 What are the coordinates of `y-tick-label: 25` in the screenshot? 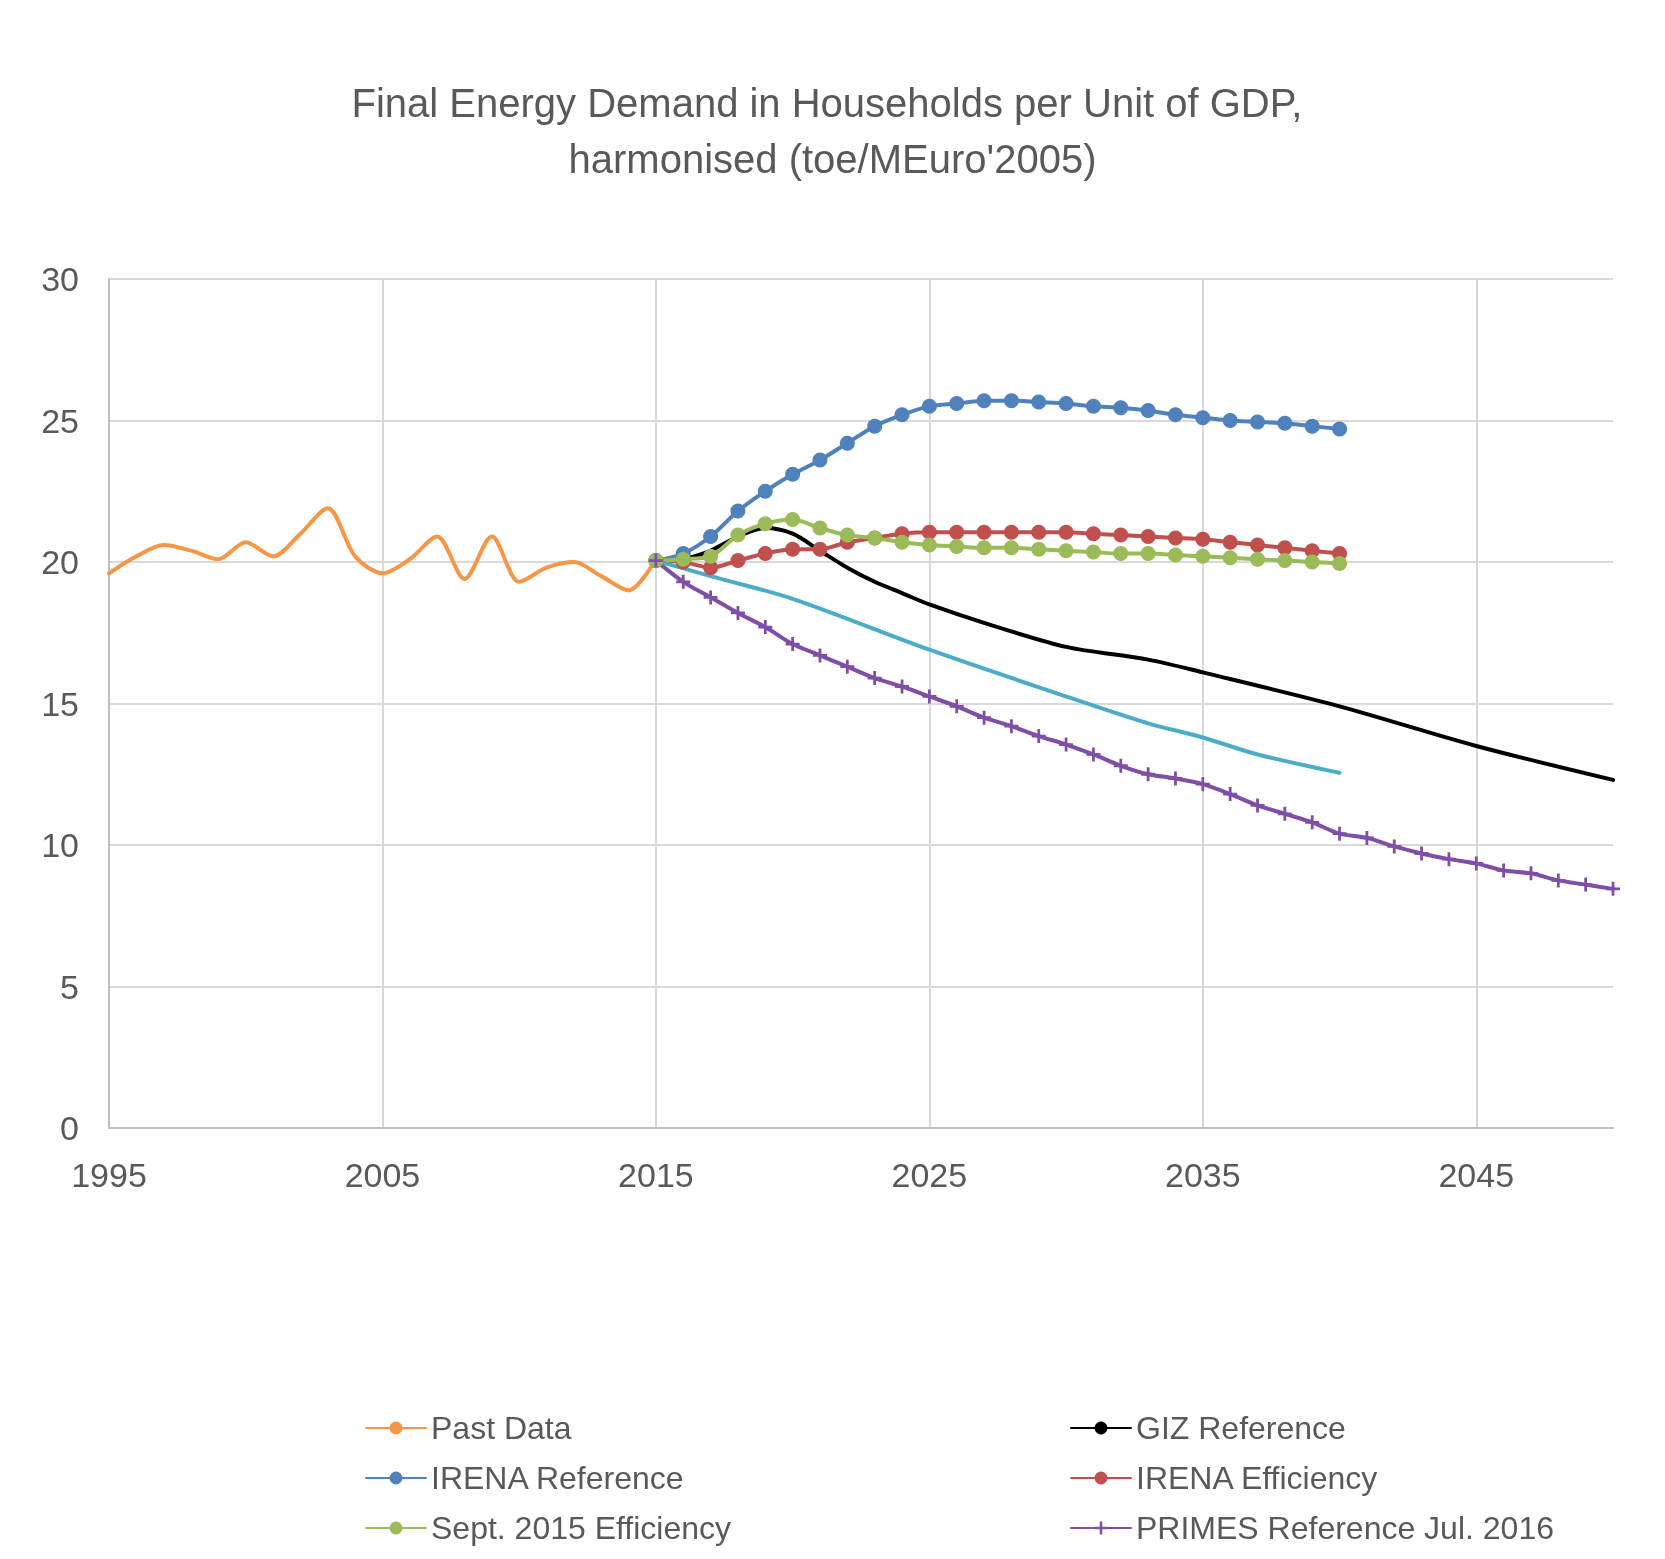 It's located at (60, 420).